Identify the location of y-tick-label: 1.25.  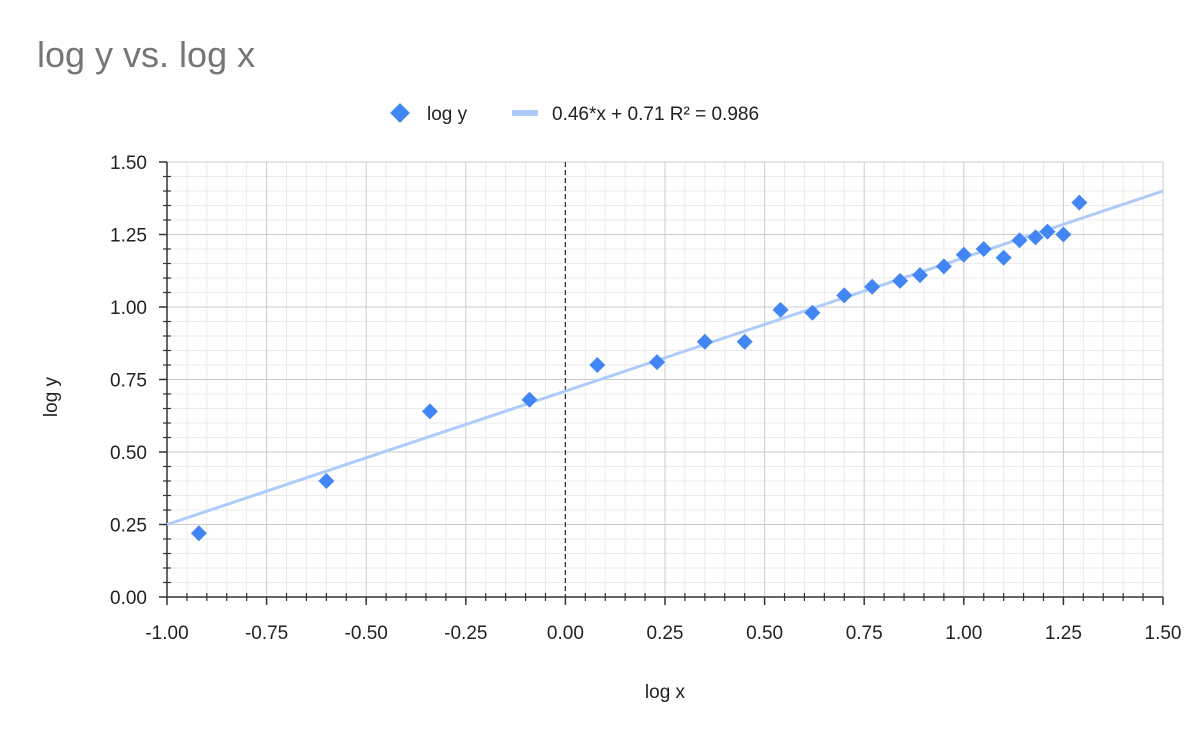
(128, 236).